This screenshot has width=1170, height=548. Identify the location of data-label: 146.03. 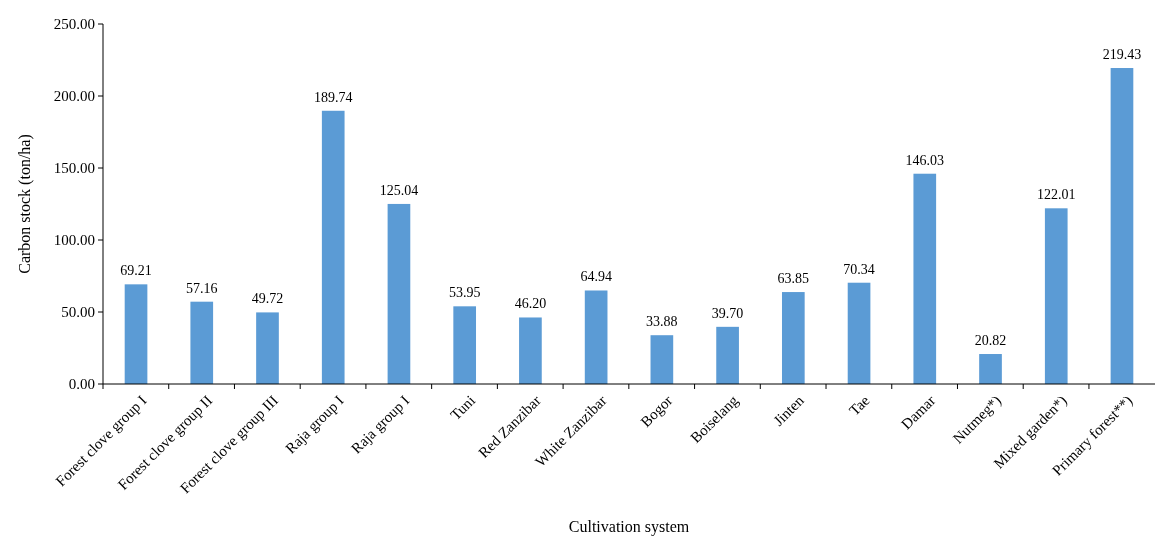
(925, 160).